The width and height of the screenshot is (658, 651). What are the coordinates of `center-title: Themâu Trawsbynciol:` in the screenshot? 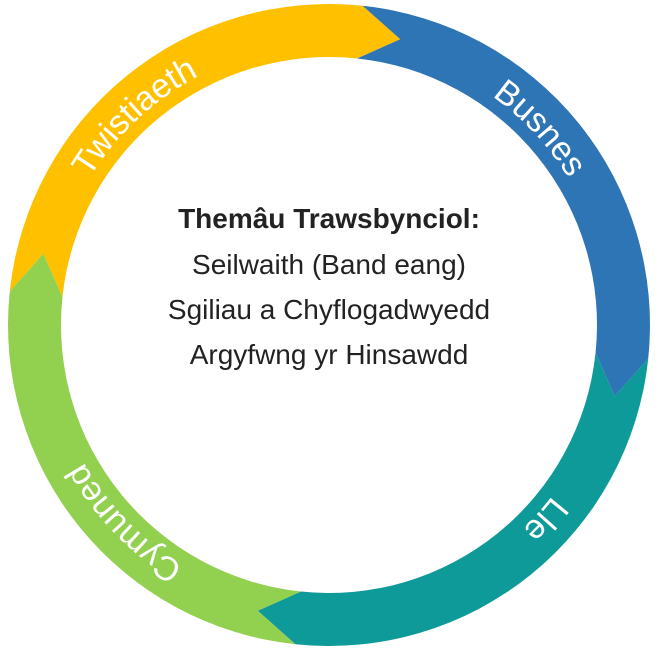 It's located at (329, 218).